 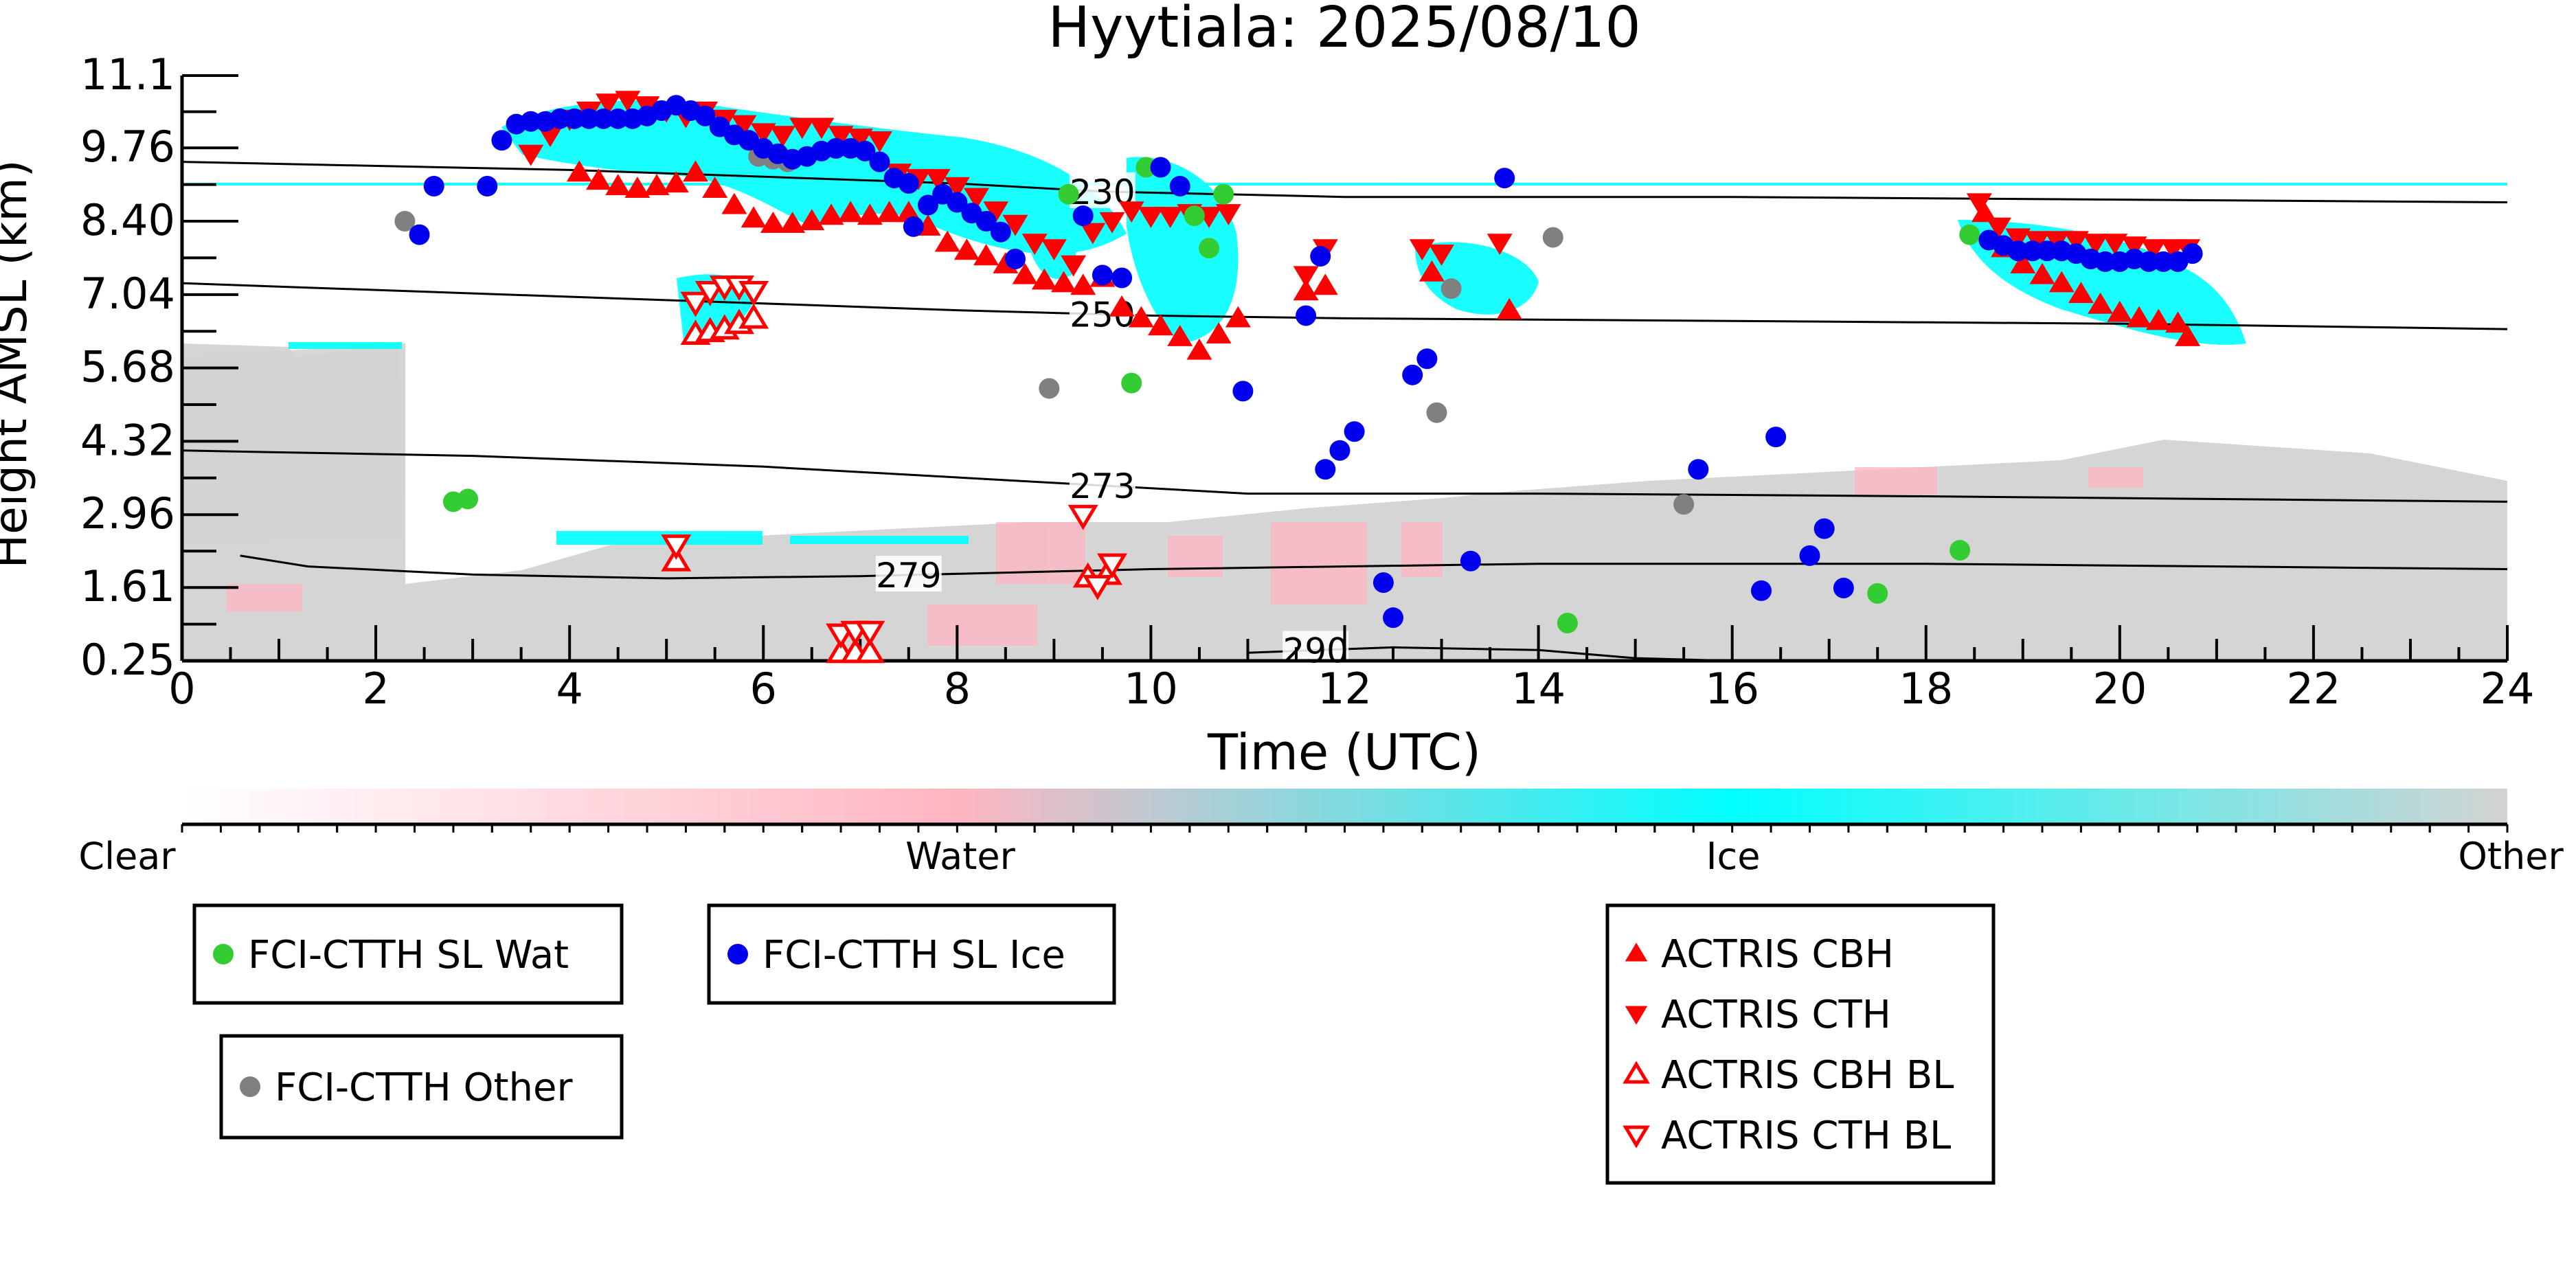 What do you see at coordinates (1777, 954) in the screenshot?
I see `legend-label: ACTRIS CBH` at bounding box center [1777, 954].